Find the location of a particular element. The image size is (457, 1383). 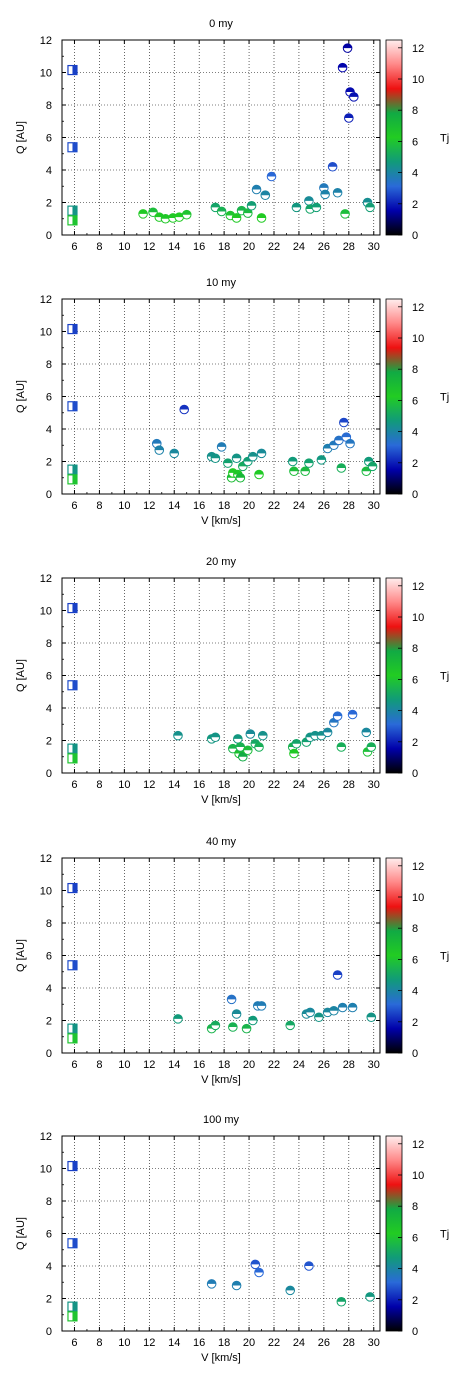

chart-title: 0 my is located at coordinates (221, 24).